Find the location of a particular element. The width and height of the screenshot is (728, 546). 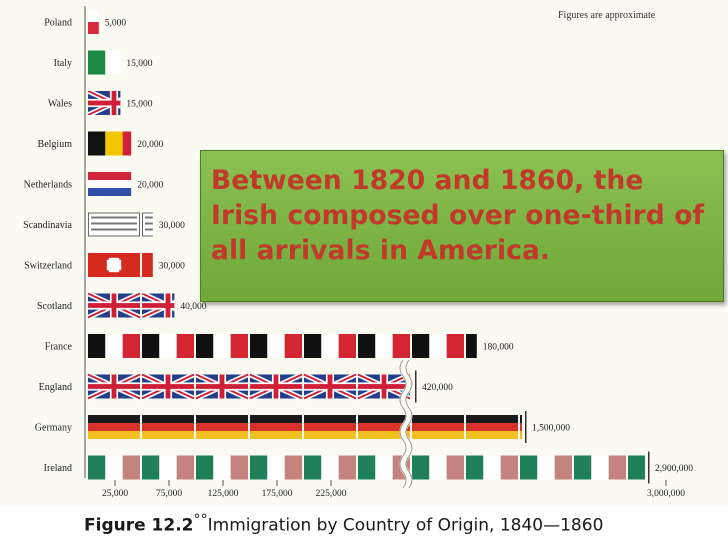

value-label: 5,000 is located at coordinates (116, 24).